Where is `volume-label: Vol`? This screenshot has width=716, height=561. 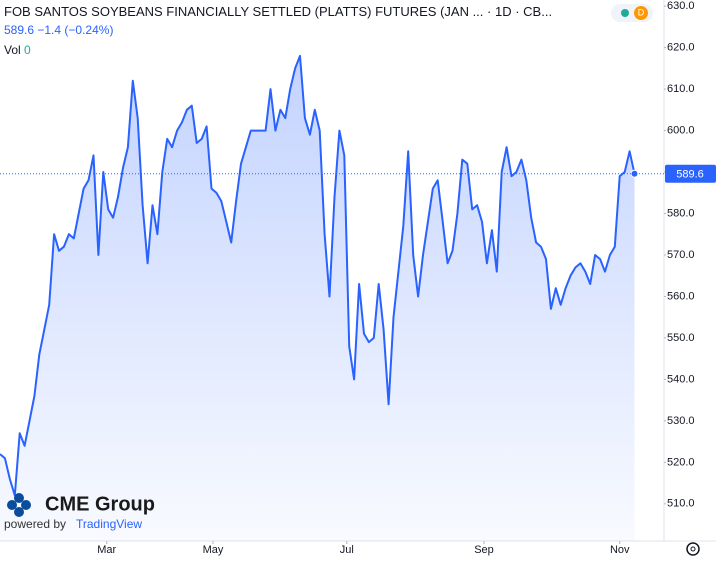 volume-label: Vol is located at coordinates (12, 50).